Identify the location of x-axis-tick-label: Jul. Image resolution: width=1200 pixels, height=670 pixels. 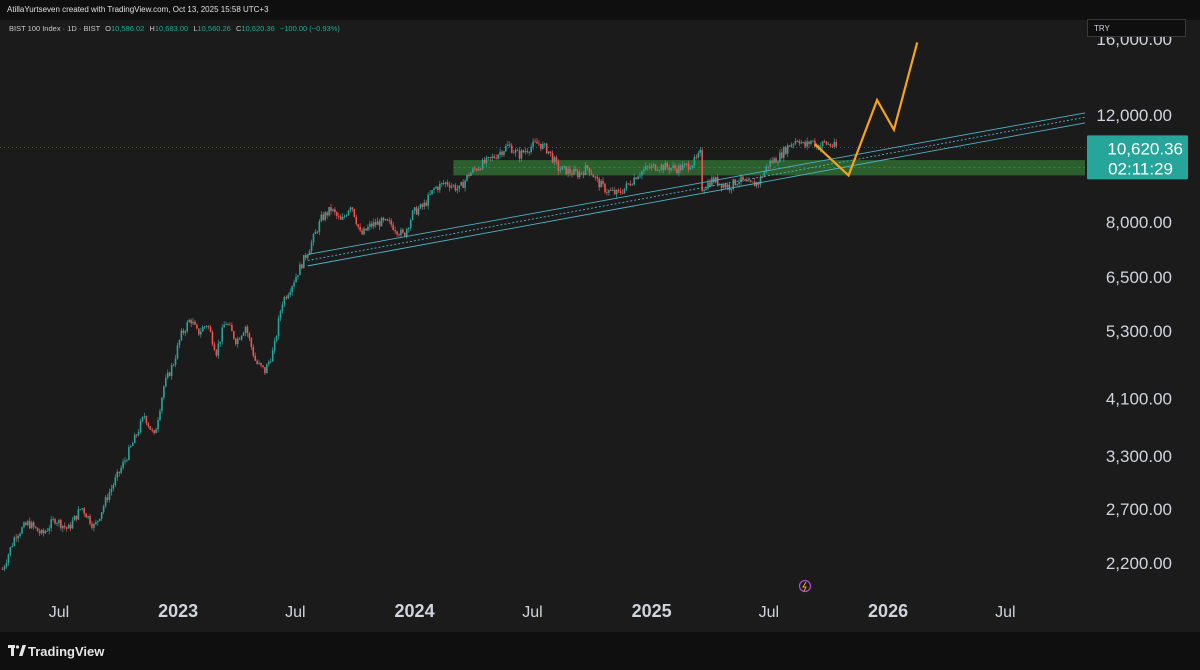
(1005, 612).